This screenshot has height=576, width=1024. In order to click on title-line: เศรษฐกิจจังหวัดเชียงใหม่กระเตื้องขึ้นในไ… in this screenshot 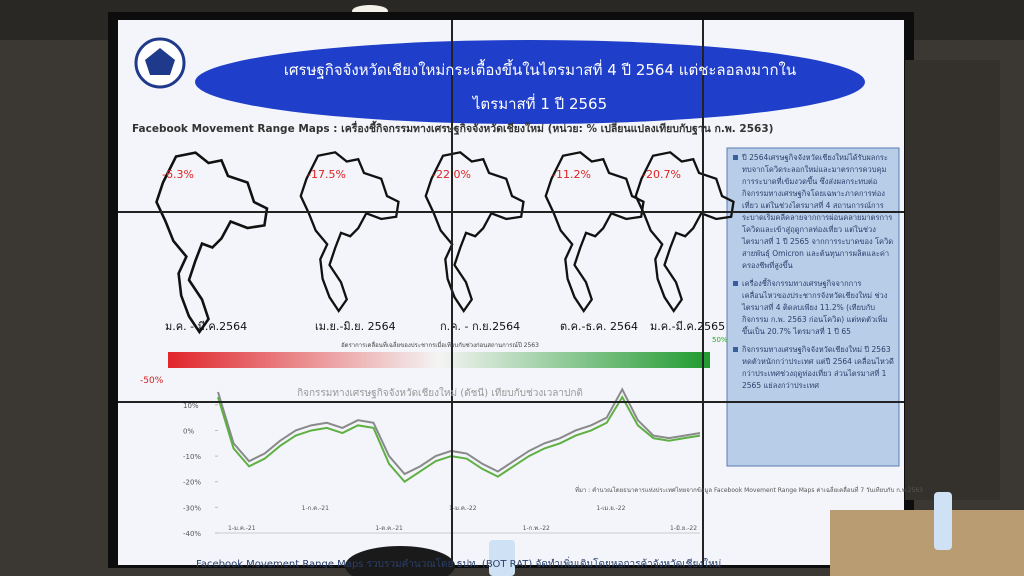, I will do `click(540, 70)`.